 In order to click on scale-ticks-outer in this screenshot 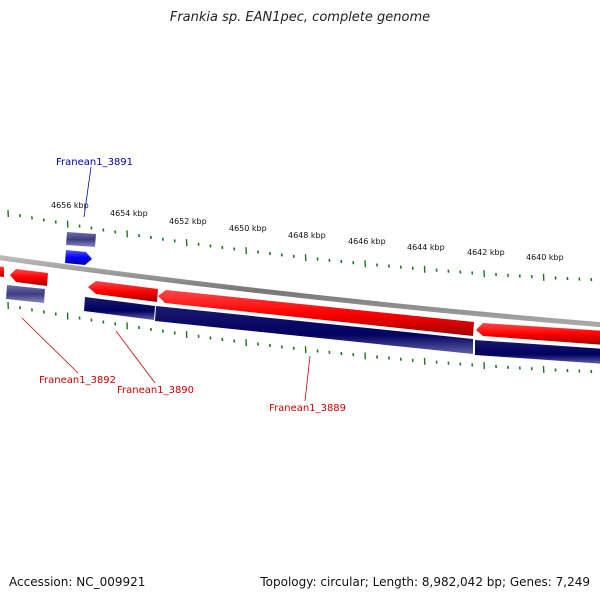, I will do `click(300, 245)`.